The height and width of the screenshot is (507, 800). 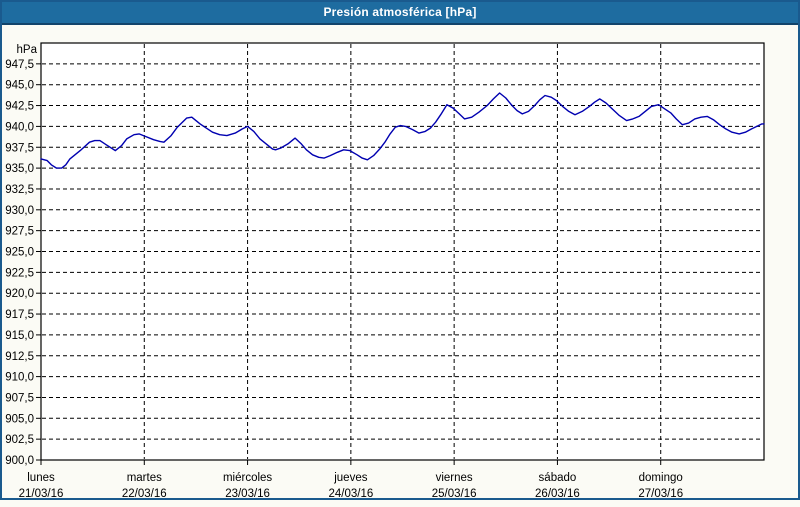 What do you see at coordinates (661, 478) in the screenshot?
I see `x-tick-day-label: domingo` at bounding box center [661, 478].